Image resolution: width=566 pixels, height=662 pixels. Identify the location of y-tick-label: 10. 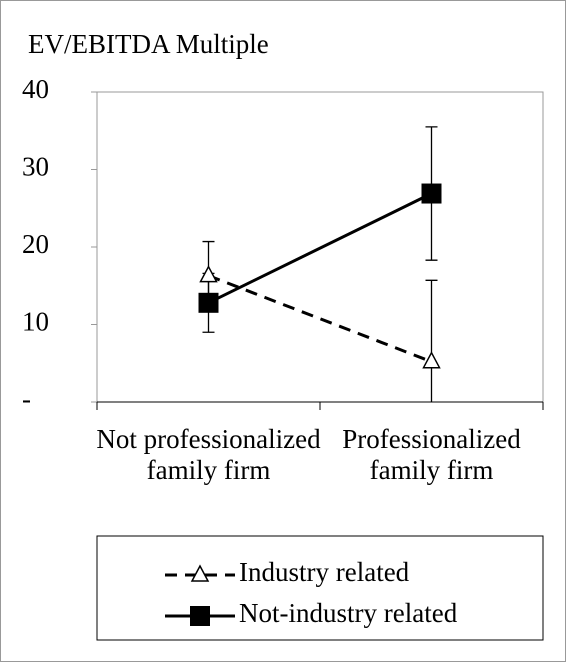
(35, 322).